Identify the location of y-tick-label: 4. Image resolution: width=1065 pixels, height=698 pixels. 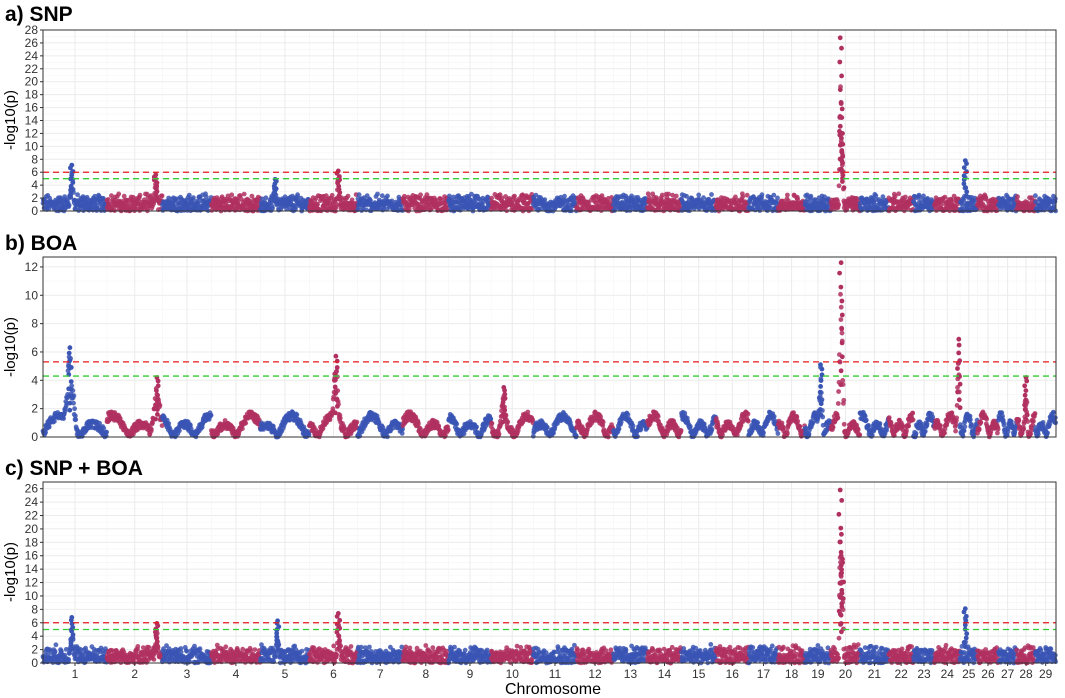
(34, 185).